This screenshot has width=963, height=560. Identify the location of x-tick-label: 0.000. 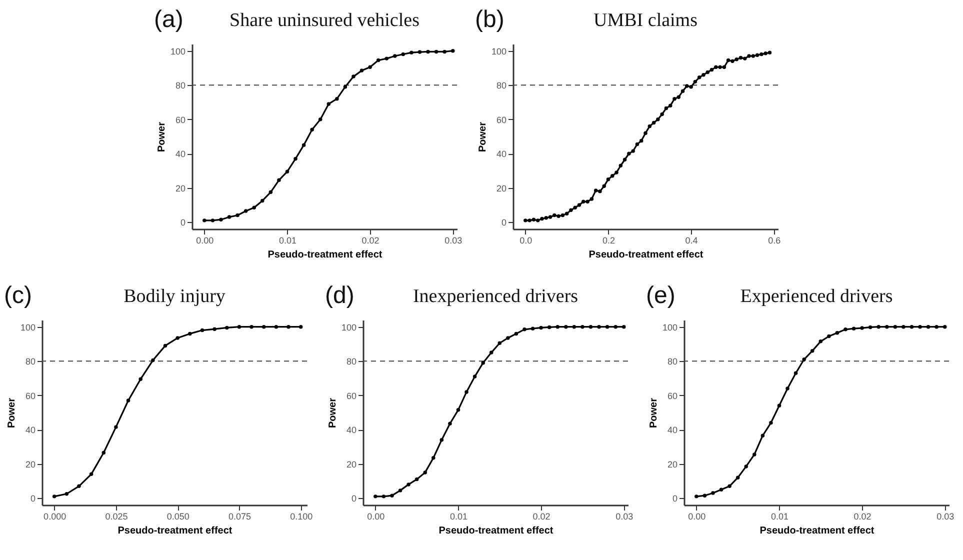
(55, 517).